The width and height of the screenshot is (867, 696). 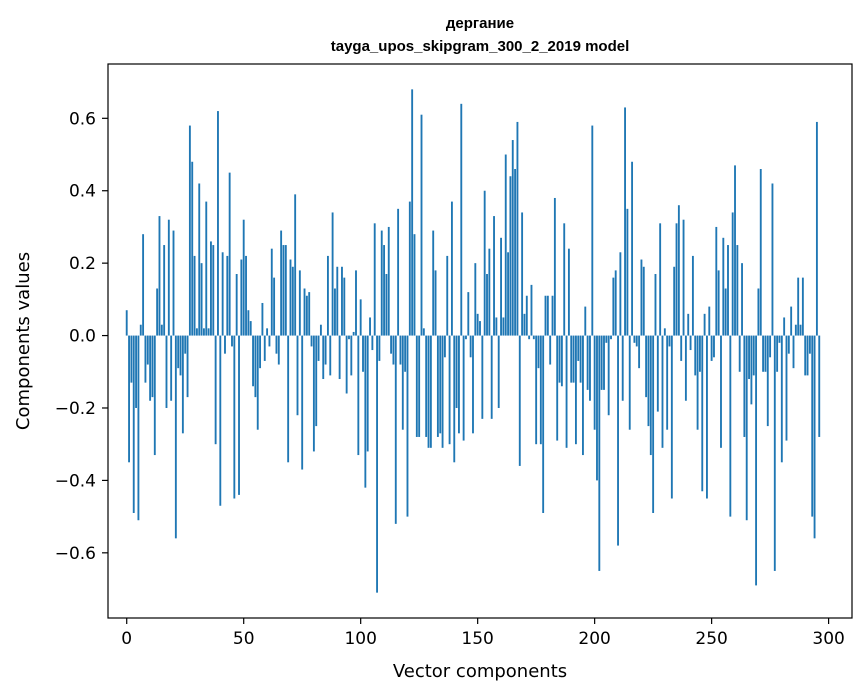 What do you see at coordinates (82, 337) in the screenshot?
I see `y-tick-label: 0.0` at bounding box center [82, 337].